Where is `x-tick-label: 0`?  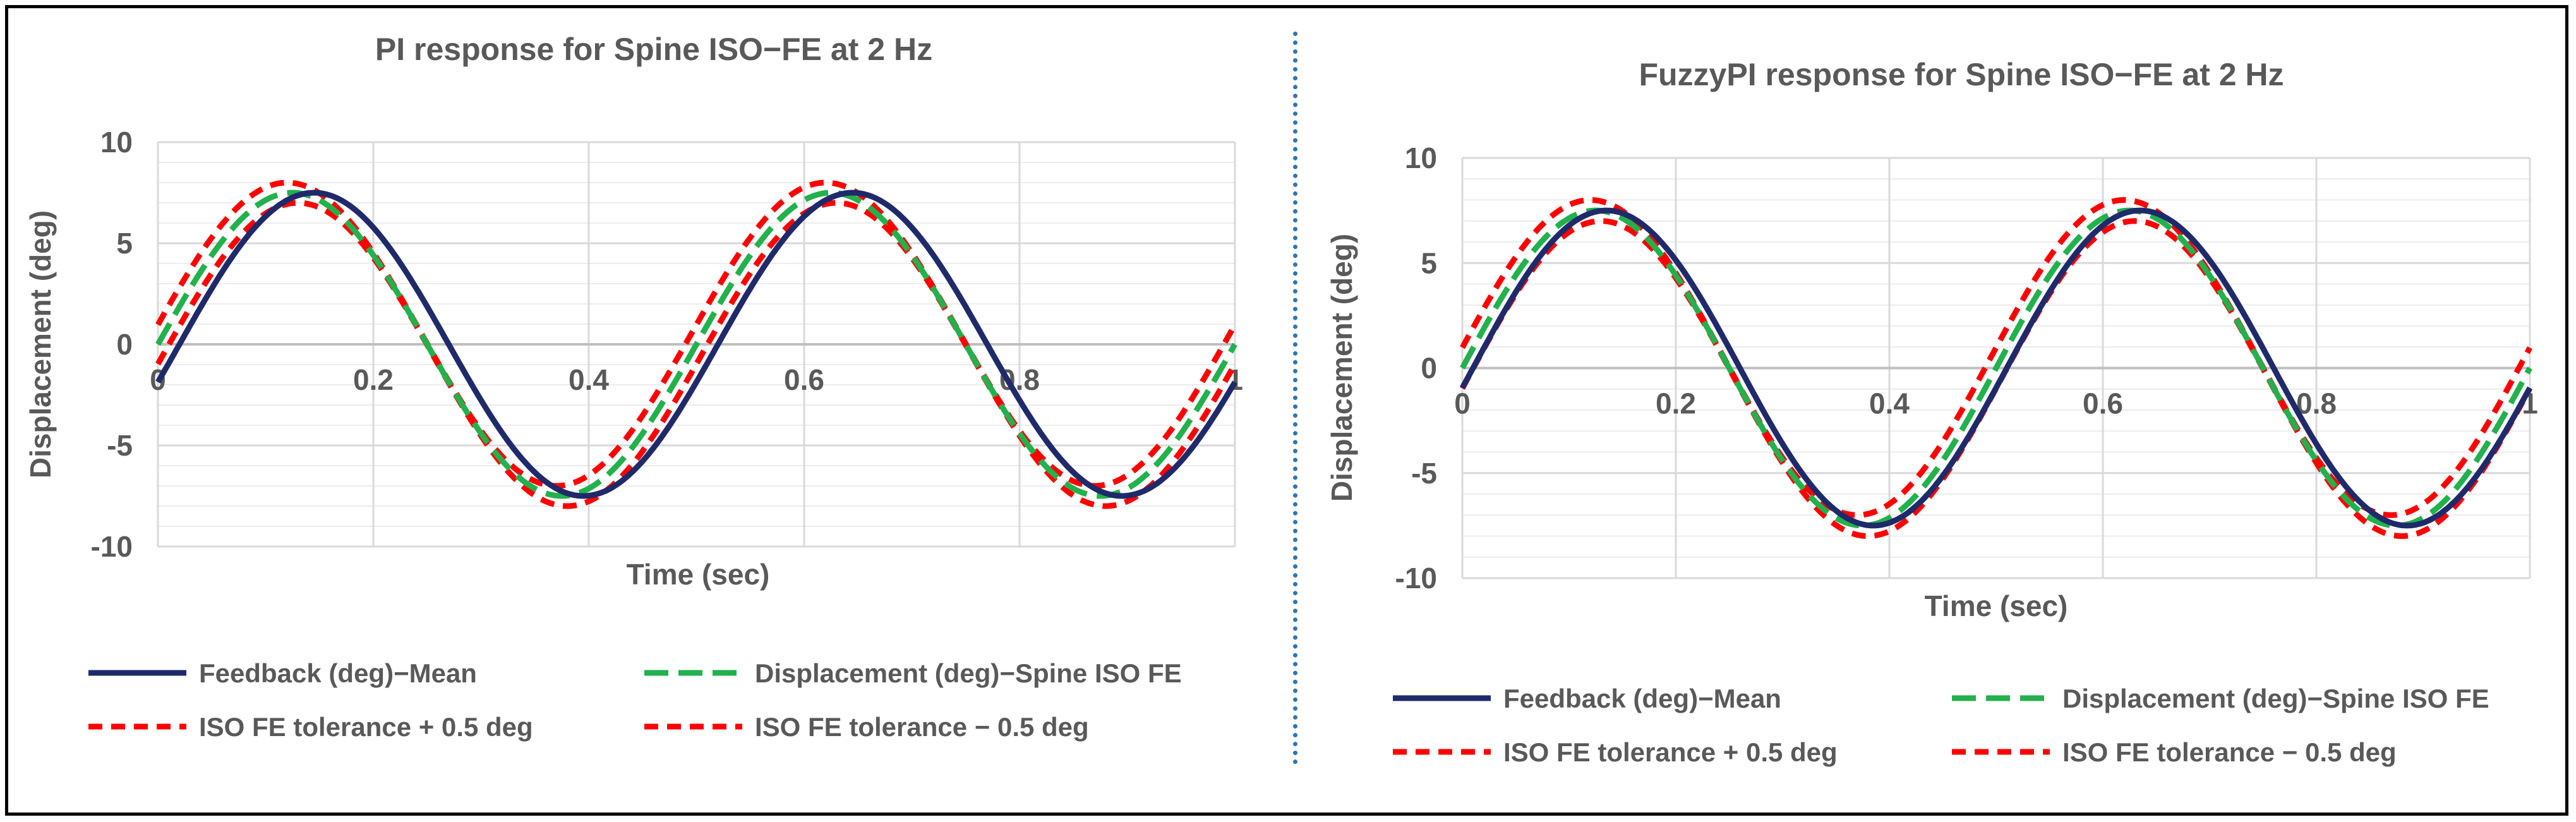 x-tick-label: 0 is located at coordinates (1462, 403).